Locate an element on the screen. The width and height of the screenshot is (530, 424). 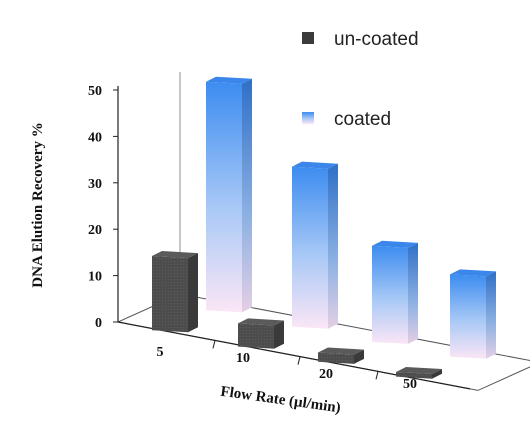
x-tick-label: 20 is located at coordinates (326, 374).